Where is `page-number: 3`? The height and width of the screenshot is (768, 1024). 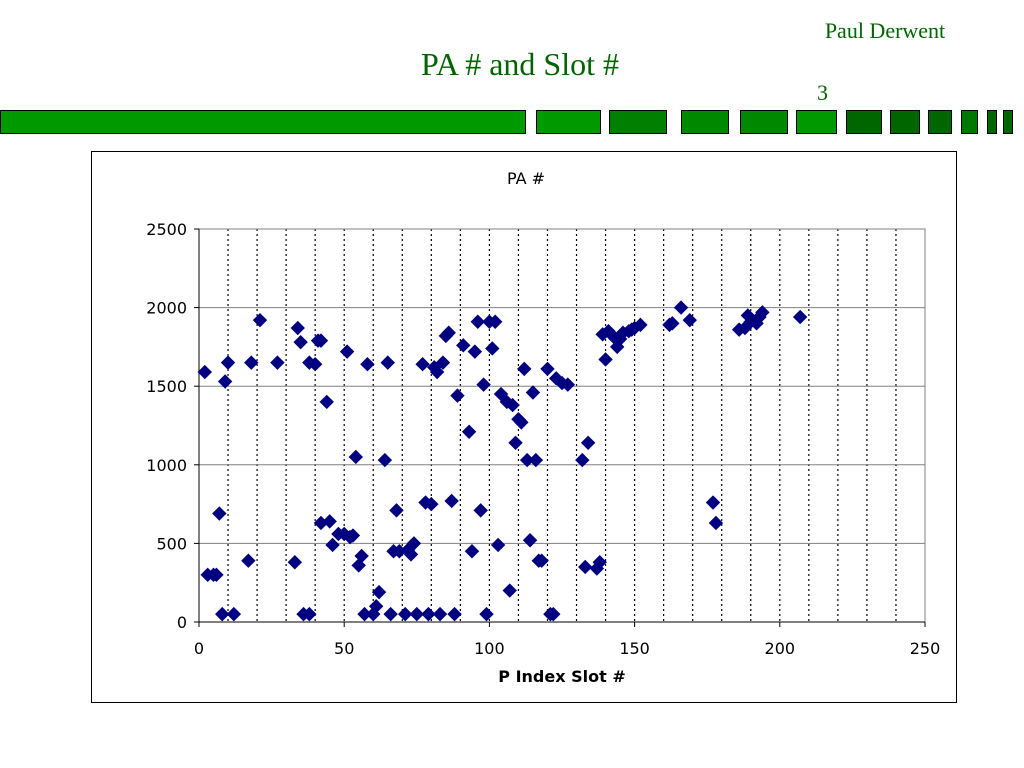 page-number: 3 is located at coordinates (822, 92).